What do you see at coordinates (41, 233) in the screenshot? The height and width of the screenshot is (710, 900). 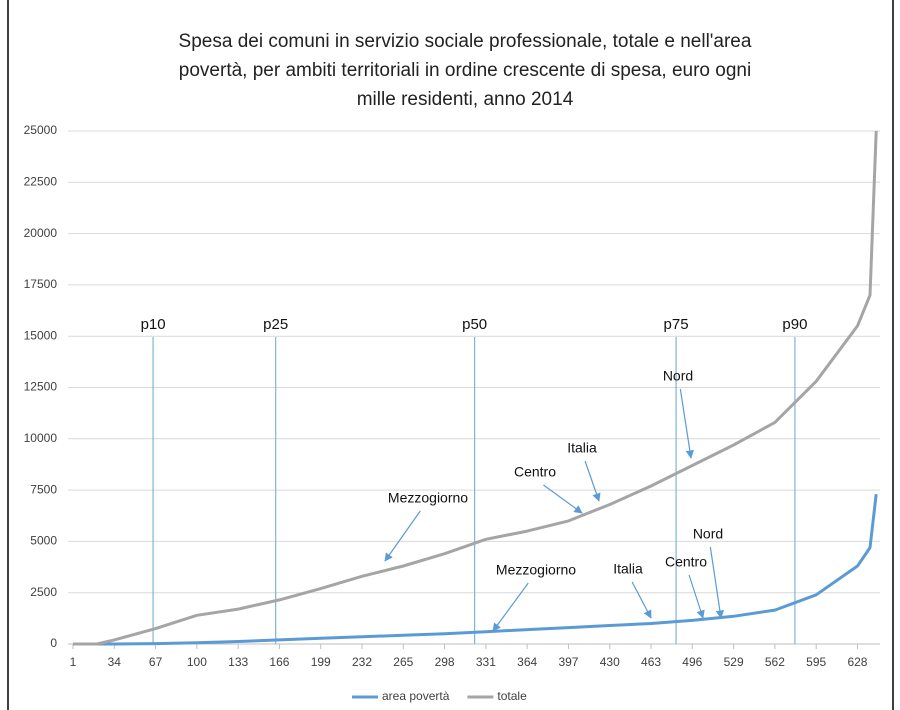 I see `y-tick-label: 20000` at bounding box center [41, 233].